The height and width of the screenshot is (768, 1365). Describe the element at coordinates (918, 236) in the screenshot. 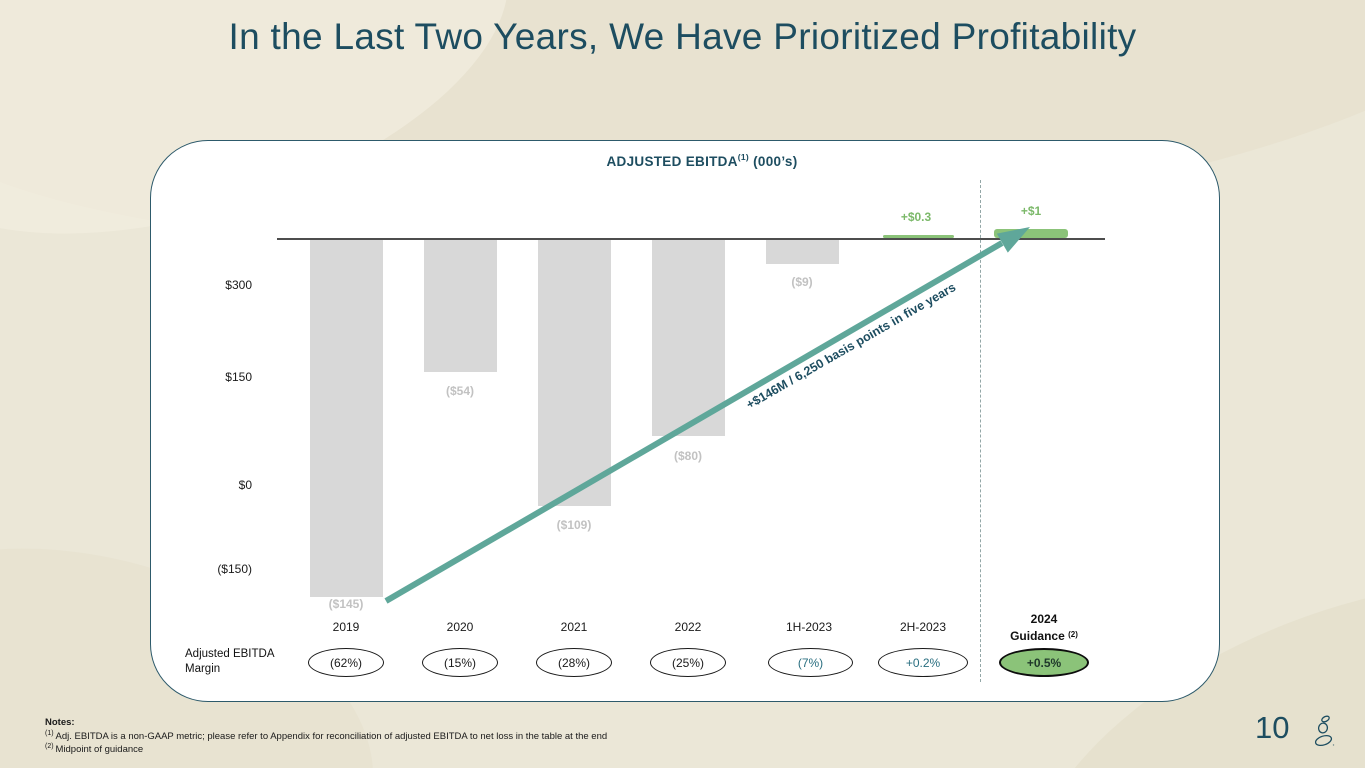

I see `bar-2h-2023` at that location.